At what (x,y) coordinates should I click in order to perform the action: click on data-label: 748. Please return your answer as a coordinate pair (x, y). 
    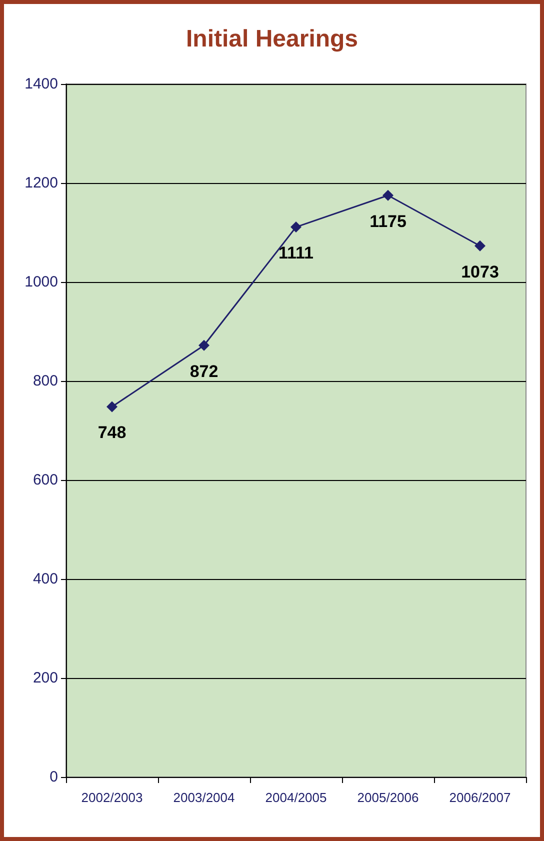
    Looking at the image, I should click on (112, 432).